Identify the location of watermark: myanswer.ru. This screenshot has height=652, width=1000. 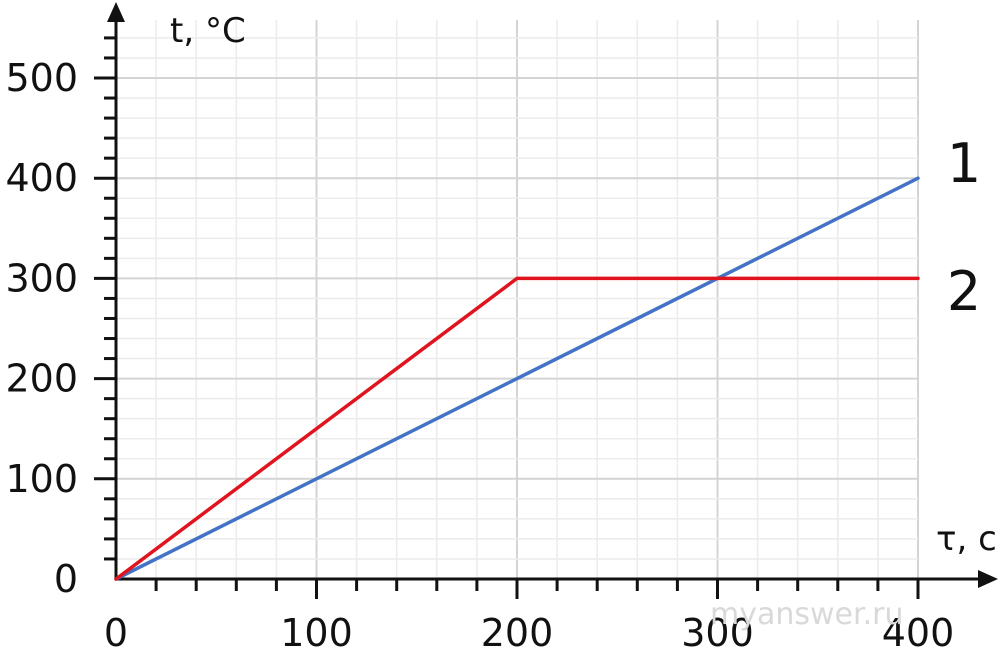
(806, 614).